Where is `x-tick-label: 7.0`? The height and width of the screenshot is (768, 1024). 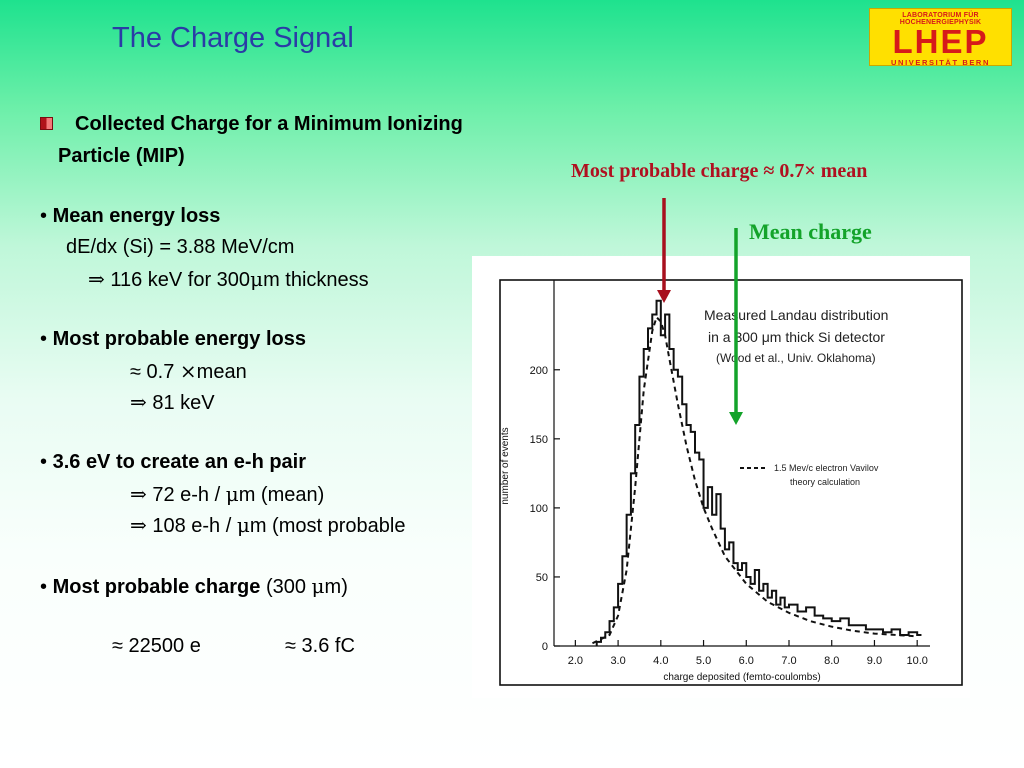 x-tick-label: 7.0 is located at coordinates (788, 661).